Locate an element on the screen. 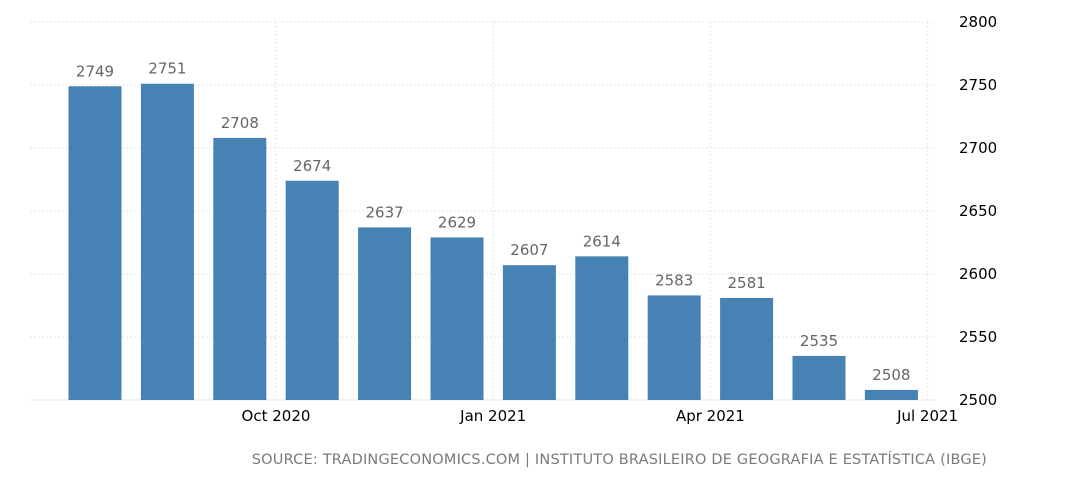 Image resolution: width=1080 pixels, height=480 pixels. y-tick-label: 2700 is located at coordinates (978, 148).